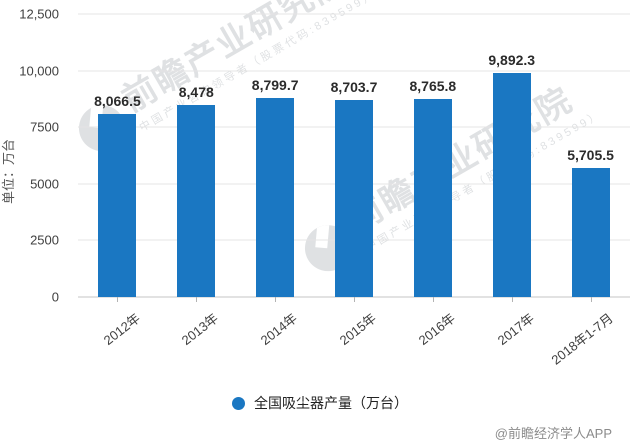  I want to click on value-label: 8,703.7, so click(354, 86).